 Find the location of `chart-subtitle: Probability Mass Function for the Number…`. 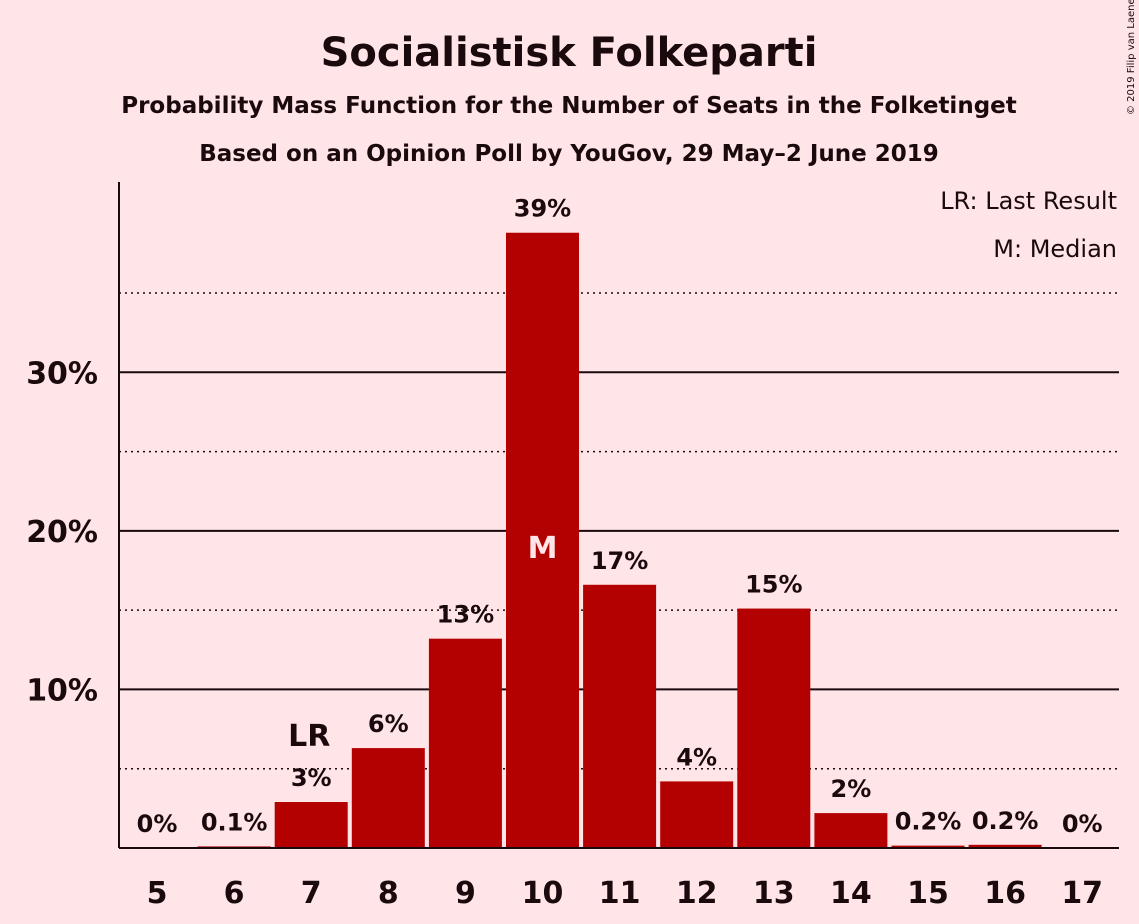

chart-subtitle: Probability Mass Function for the Number… is located at coordinates (569, 106).